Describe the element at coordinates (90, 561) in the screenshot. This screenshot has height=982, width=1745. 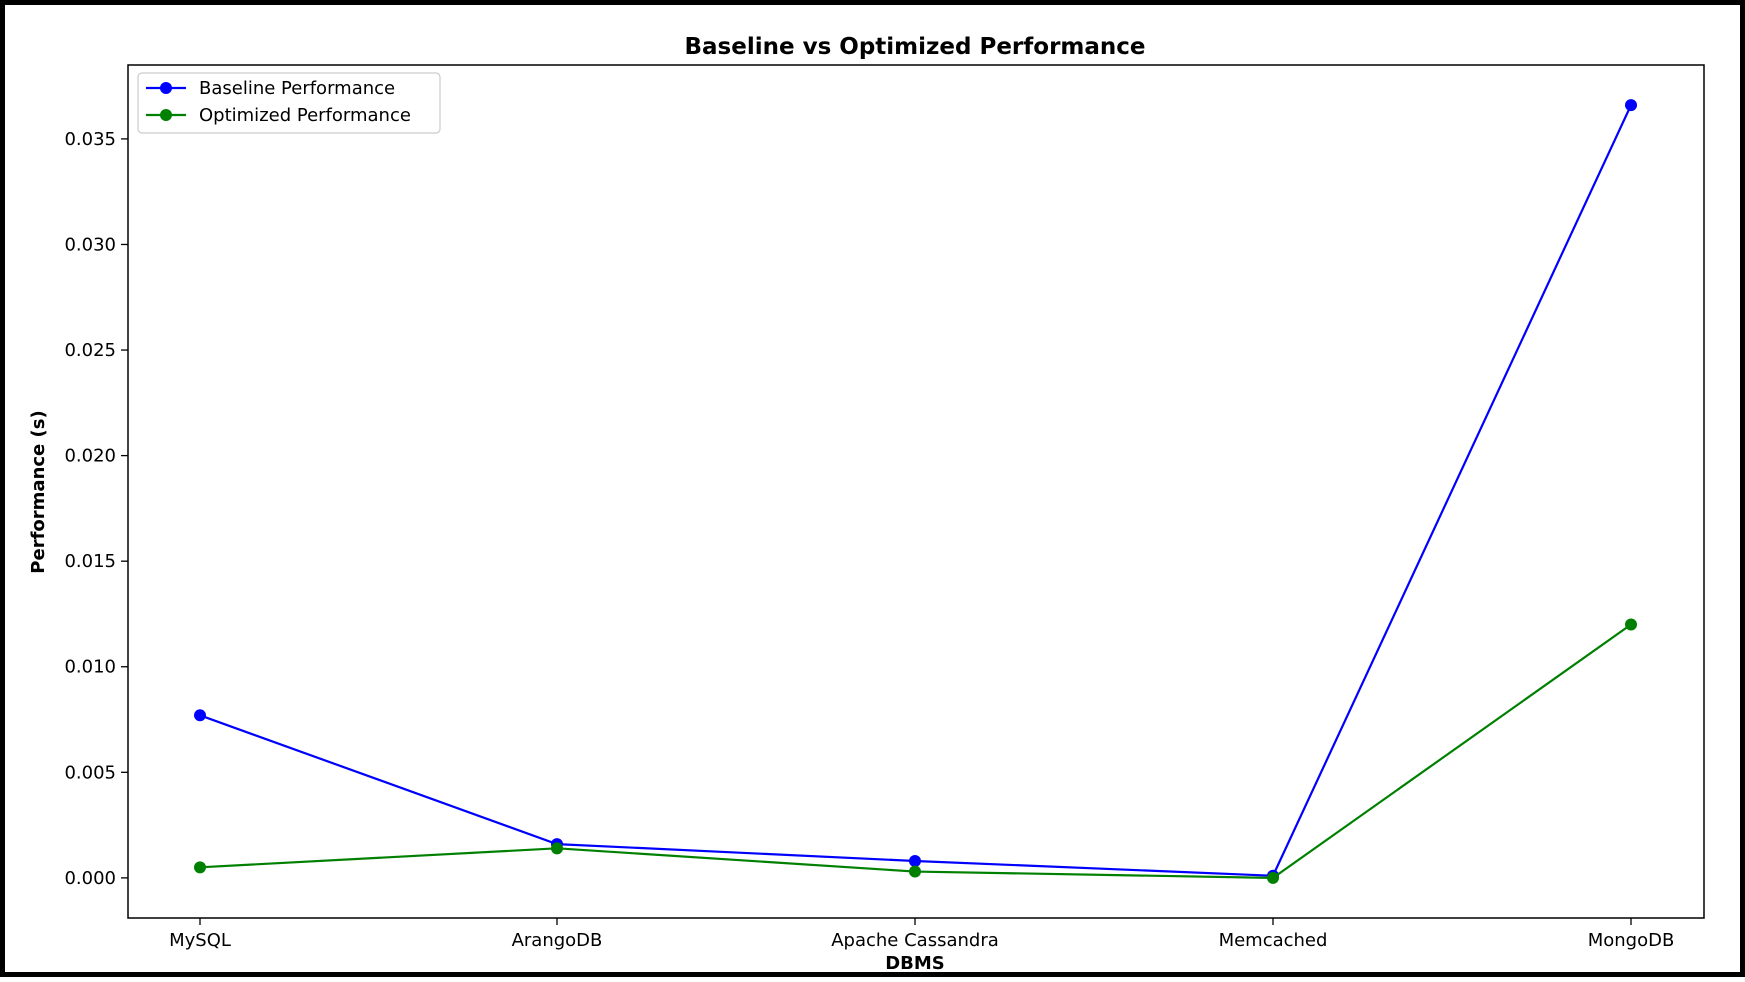
I see `y-tick-label: 0.015` at that location.